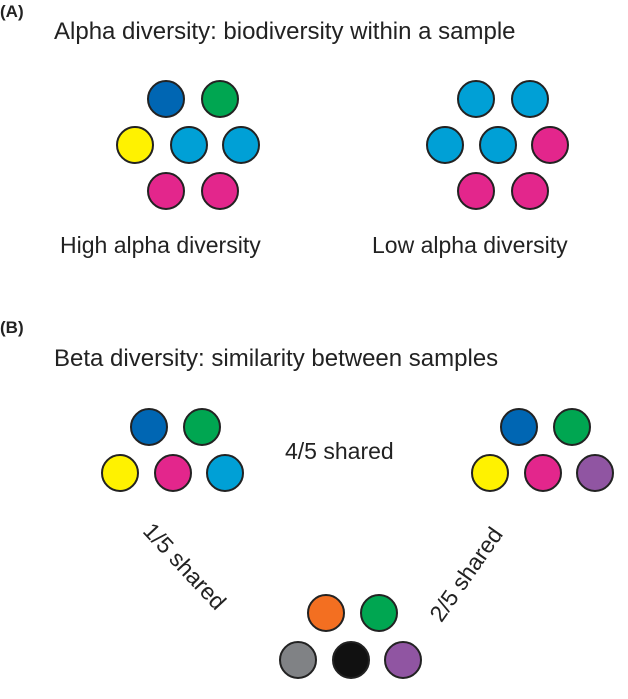 The image size is (628, 699). What do you see at coordinates (12, 11) in the screenshot?
I see `panel-a-label: (A)` at bounding box center [12, 11].